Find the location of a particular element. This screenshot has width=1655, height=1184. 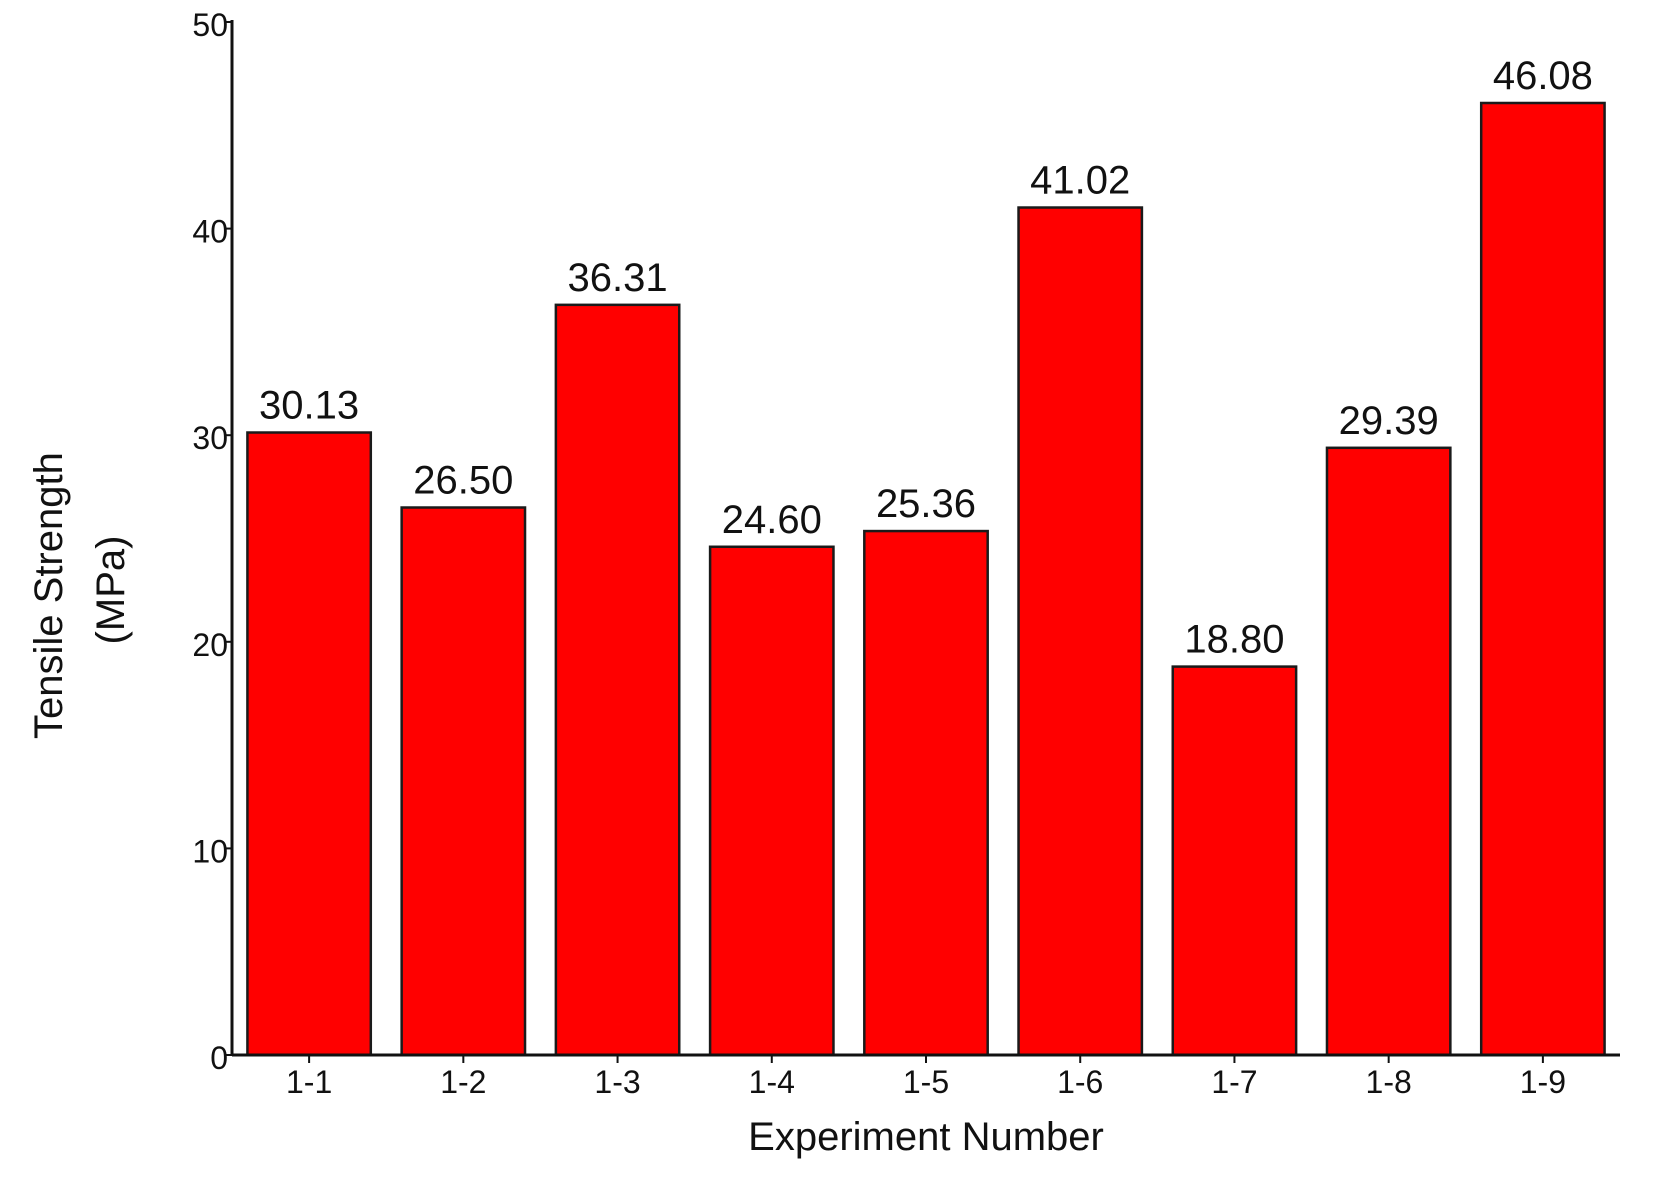

y-tick-label-50: 50 is located at coordinates (210, 25).